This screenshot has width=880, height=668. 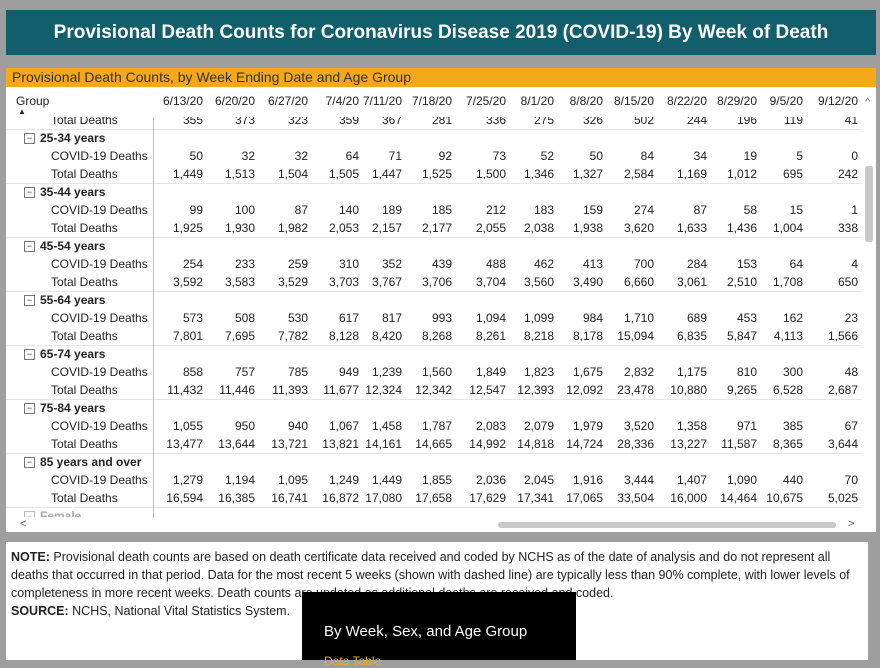 What do you see at coordinates (436, 228) in the screenshot?
I see `table-cell: 2,177` at bounding box center [436, 228].